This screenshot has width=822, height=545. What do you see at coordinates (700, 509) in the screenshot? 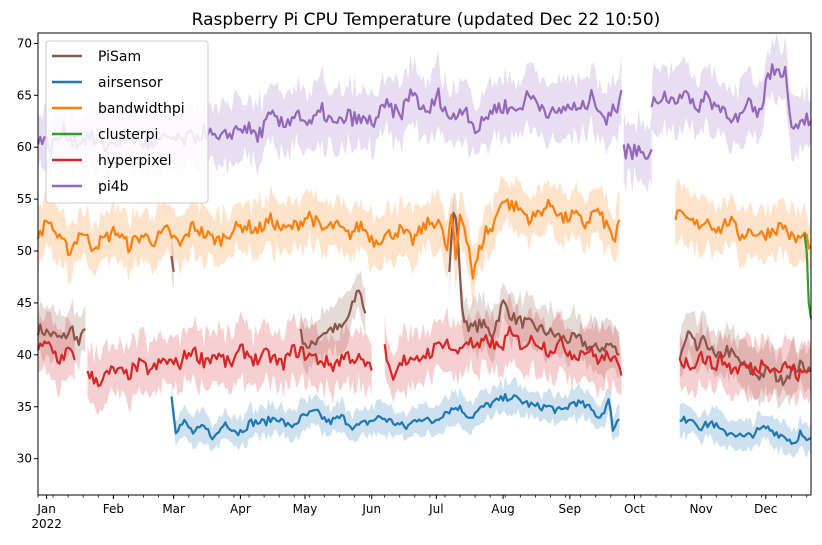
I see `x-tick-label: Nov` at bounding box center [700, 509].